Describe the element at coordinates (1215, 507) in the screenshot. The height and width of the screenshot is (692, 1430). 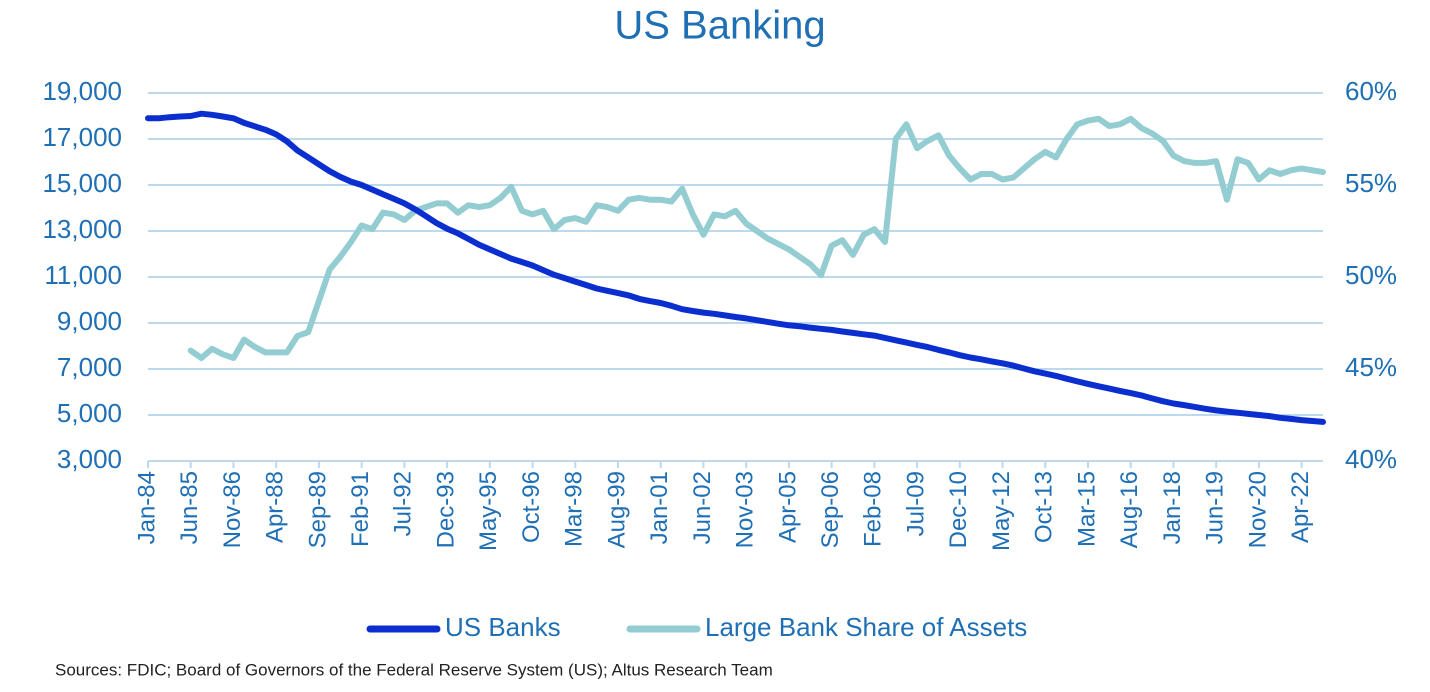
I see `x-tick-label: Jun-19` at that location.